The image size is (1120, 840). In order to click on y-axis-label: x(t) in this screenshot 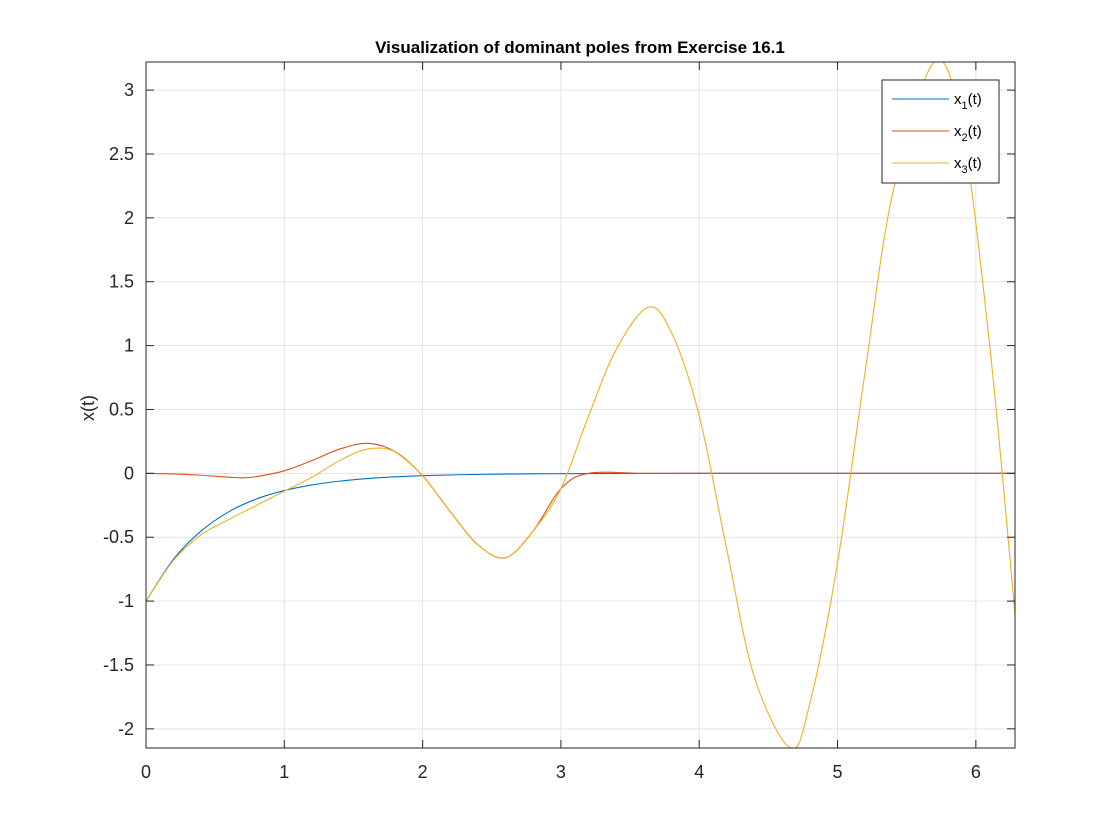, I will do `click(88, 408)`.